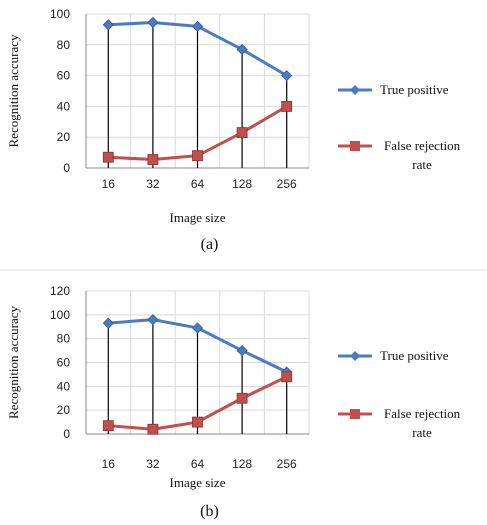 This screenshot has height=525, width=487. Describe the element at coordinates (209, 511) in the screenshot. I see `figure-caption: (b)` at that location.